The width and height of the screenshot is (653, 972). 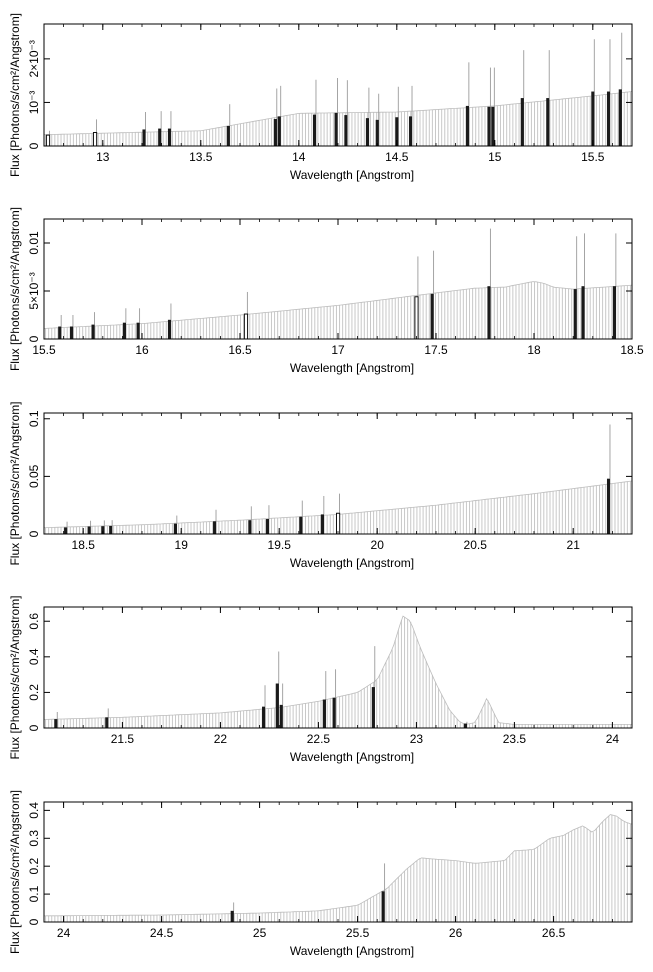 I want to click on x-tick-label: 18, so click(x=534, y=350).